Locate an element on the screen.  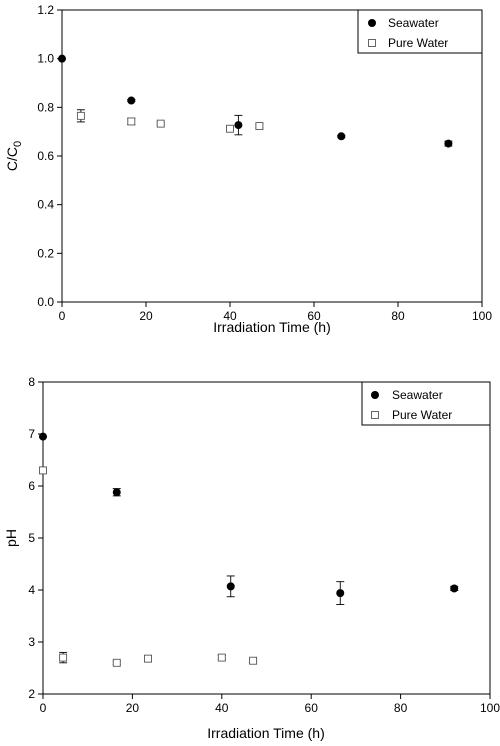
y-tick-label: 8 is located at coordinates (31, 382).